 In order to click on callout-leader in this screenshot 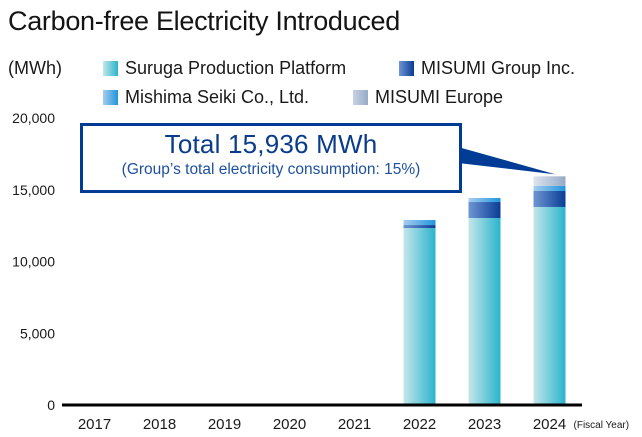, I will do `click(507, 161)`.